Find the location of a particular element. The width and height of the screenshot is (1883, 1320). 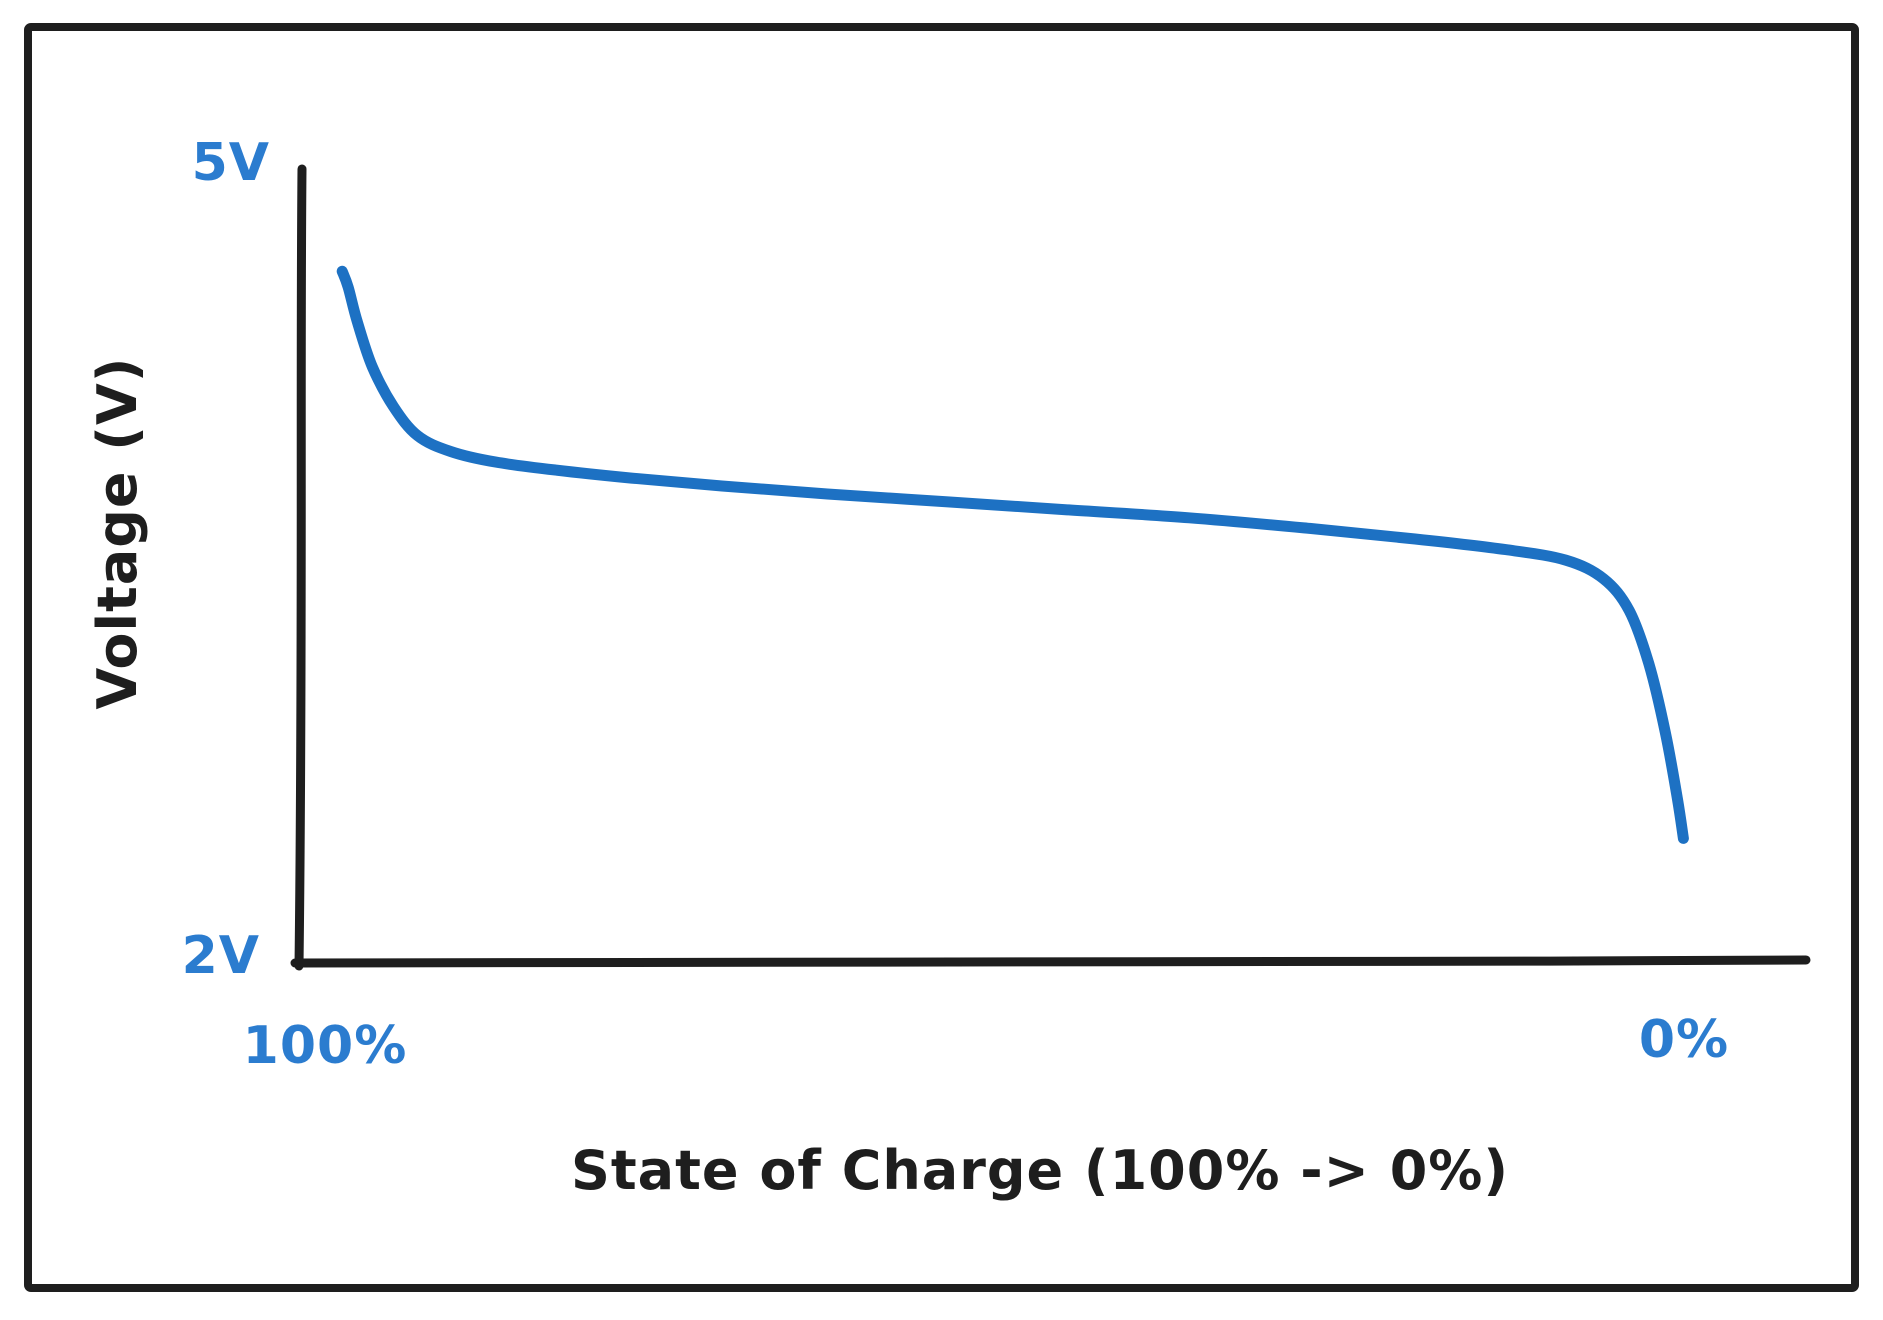

y-axis-max-tick-label: 5V is located at coordinates (230, 163).